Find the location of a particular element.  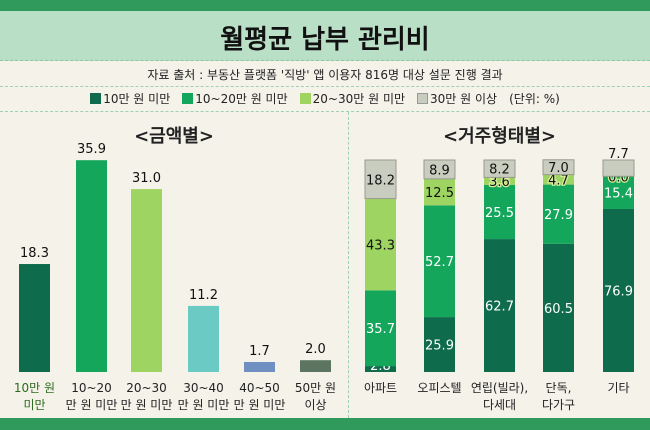

segment-label: 43.3 is located at coordinates (380, 245).